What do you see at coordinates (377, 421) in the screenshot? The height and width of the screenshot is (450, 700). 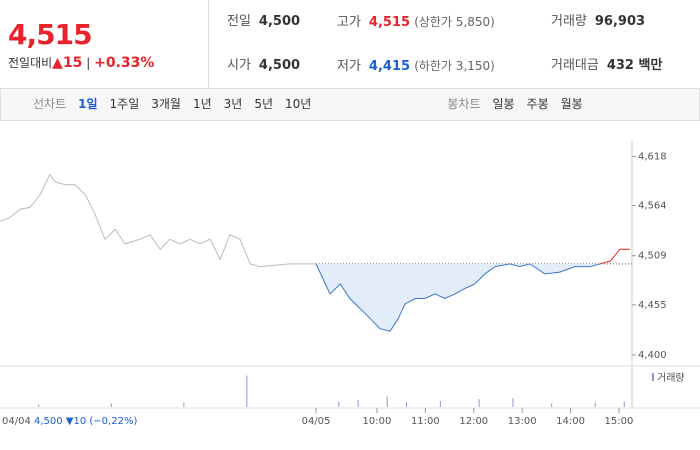 I see `x-tick-label: 10:00` at bounding box center [377, 421].